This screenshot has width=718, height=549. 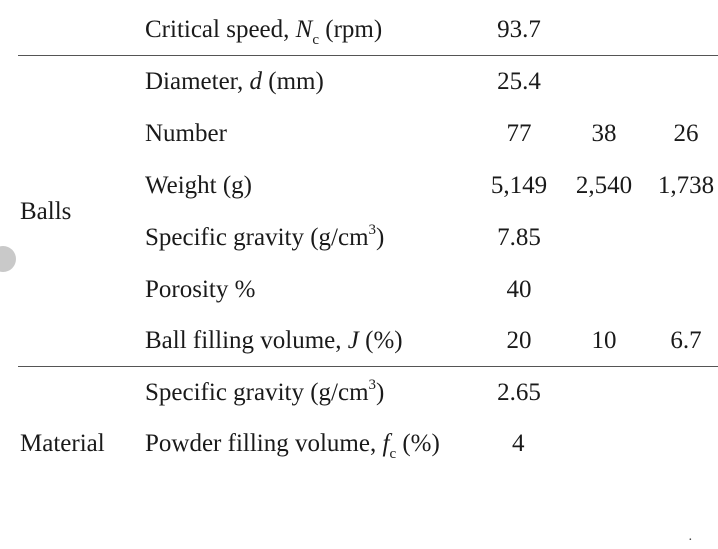 What do you see at coordinates (604, 133) in the screenshot?
I see `value-number-2: 38` at bounding box center [604, 133].